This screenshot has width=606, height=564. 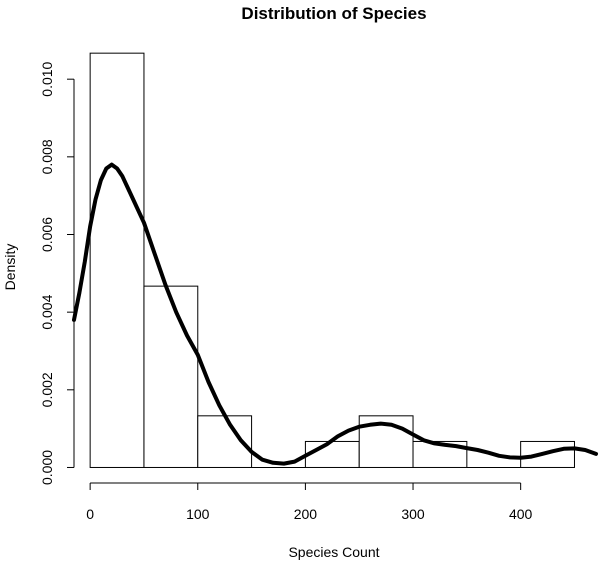 I want to click on x-axis-title: Species Count, so click(x=333, y=552).